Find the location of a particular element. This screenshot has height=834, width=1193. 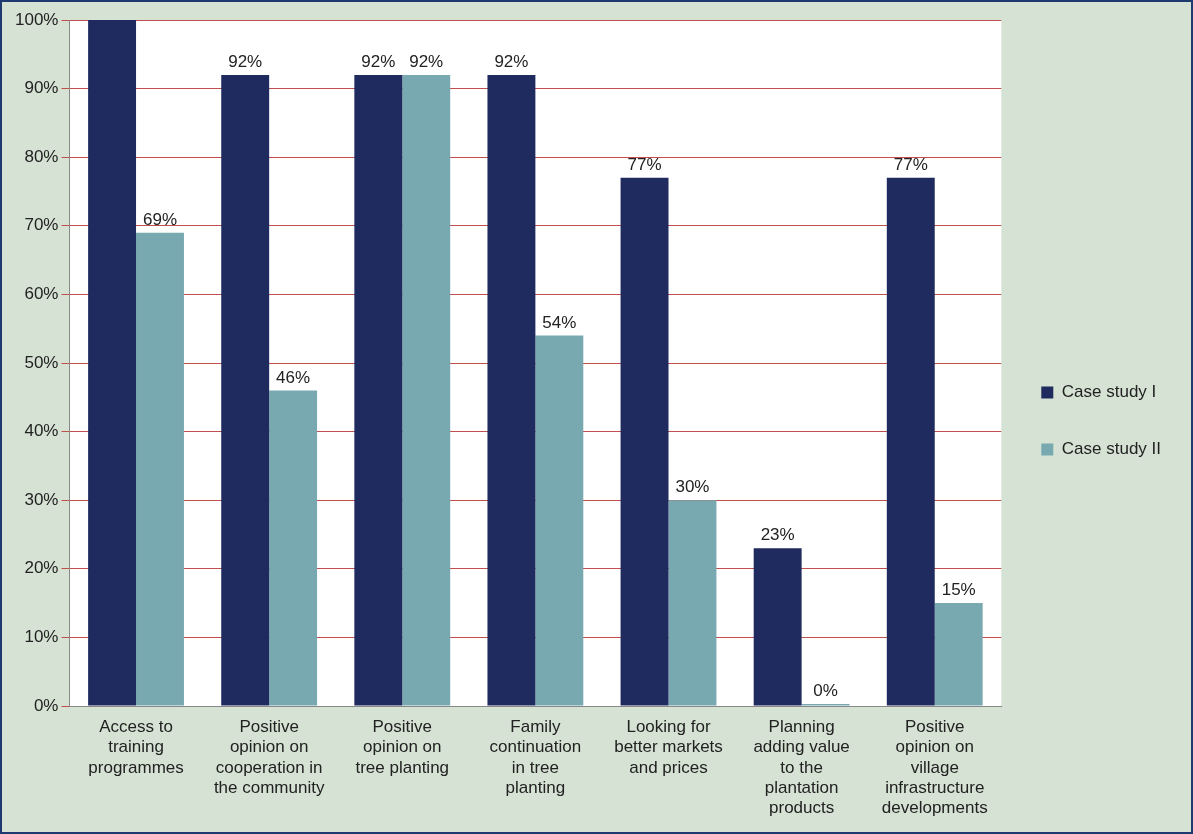

x-tick-label: Family continuation in tree planting is located at coordinates (535, 757).